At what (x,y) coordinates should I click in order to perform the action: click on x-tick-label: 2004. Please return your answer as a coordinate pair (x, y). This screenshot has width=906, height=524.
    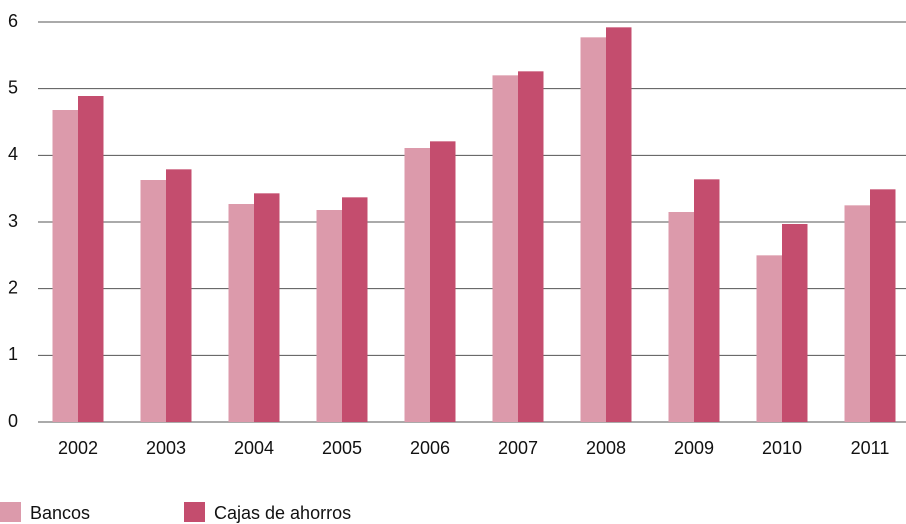
    Looking at the image, I should click on (254, 448).